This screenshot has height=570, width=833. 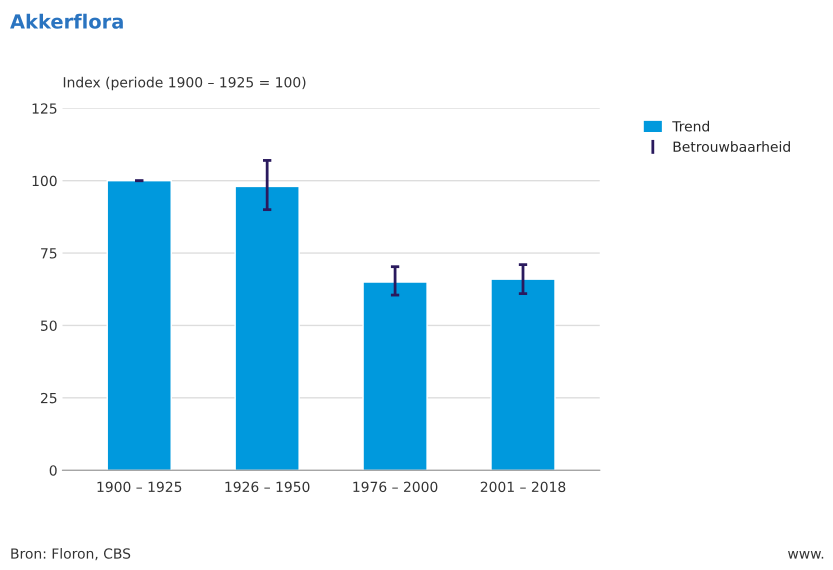 I want to click on y-tick-label: 75, so click(x=48, y=253).